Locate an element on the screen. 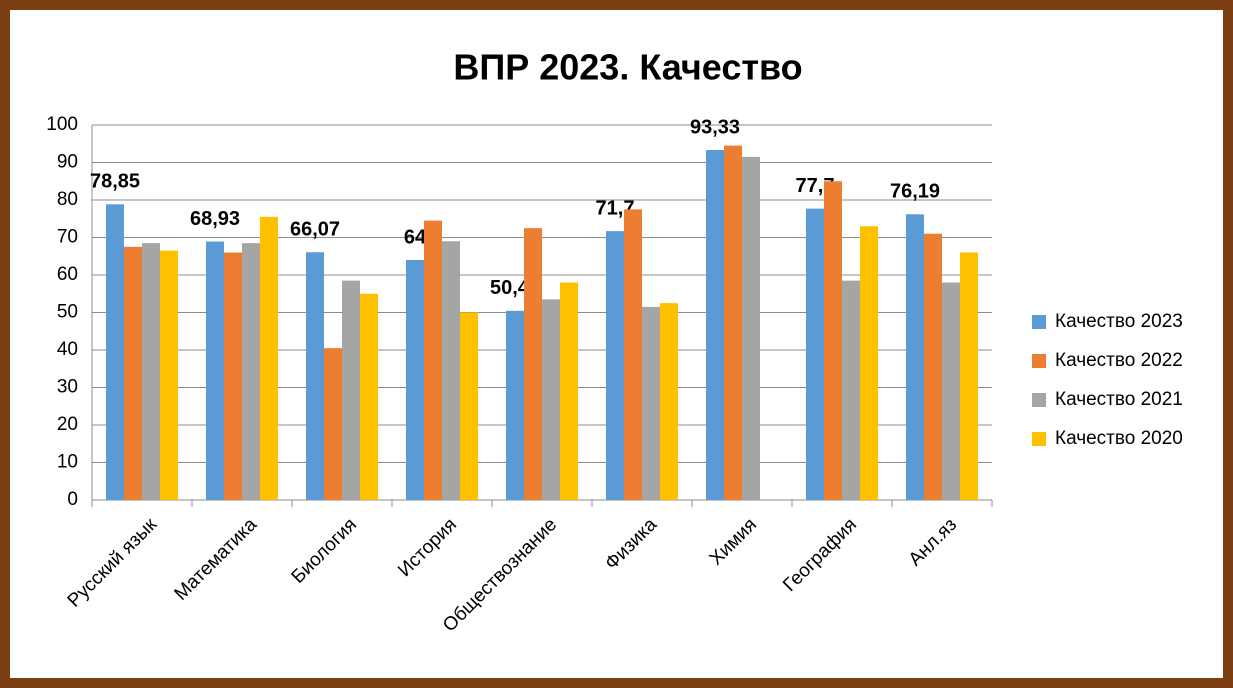 Image resolution: width=1233 pixels, height=688 pixels. y-tick-label: 60 is located at coordinates (67, 274).